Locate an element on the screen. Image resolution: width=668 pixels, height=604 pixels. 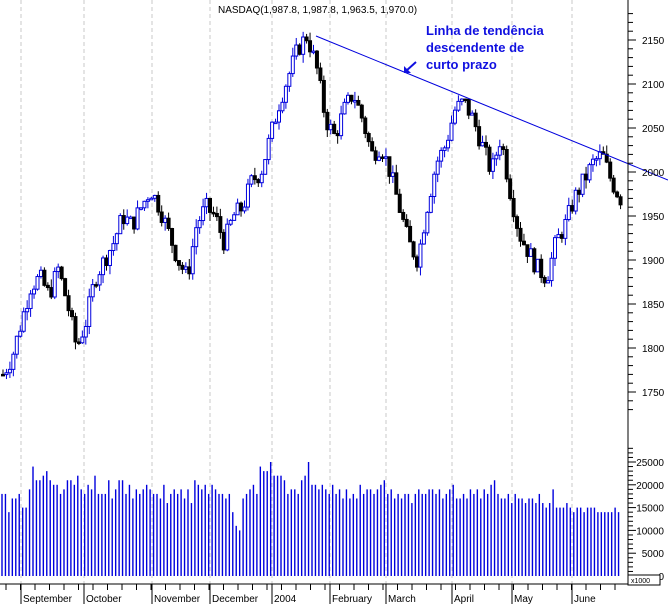
price-tick-label: 1900 is located at coordinates (653, 261).